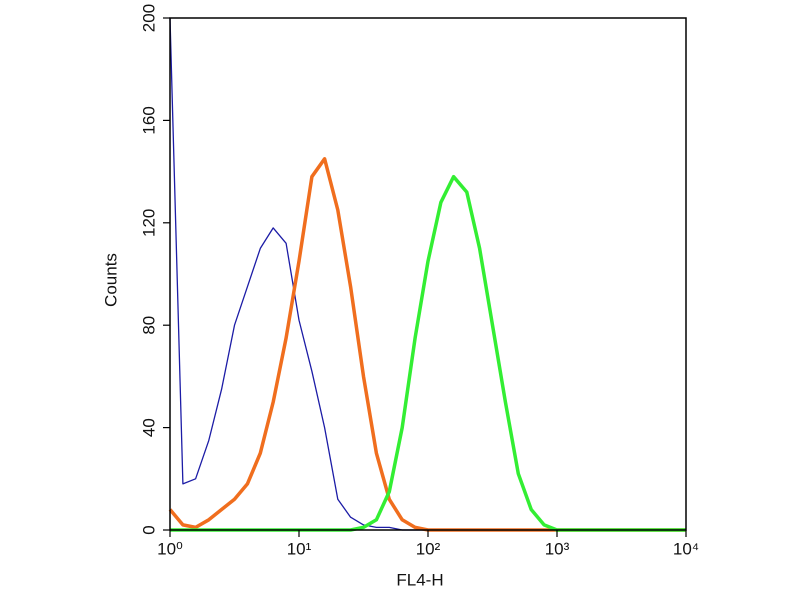 The width and height of the screenshot is (800, 600). Describe the element at coordinates (299, 548) in the screenshot. I see `x-tick-label: 10¹` at that location.